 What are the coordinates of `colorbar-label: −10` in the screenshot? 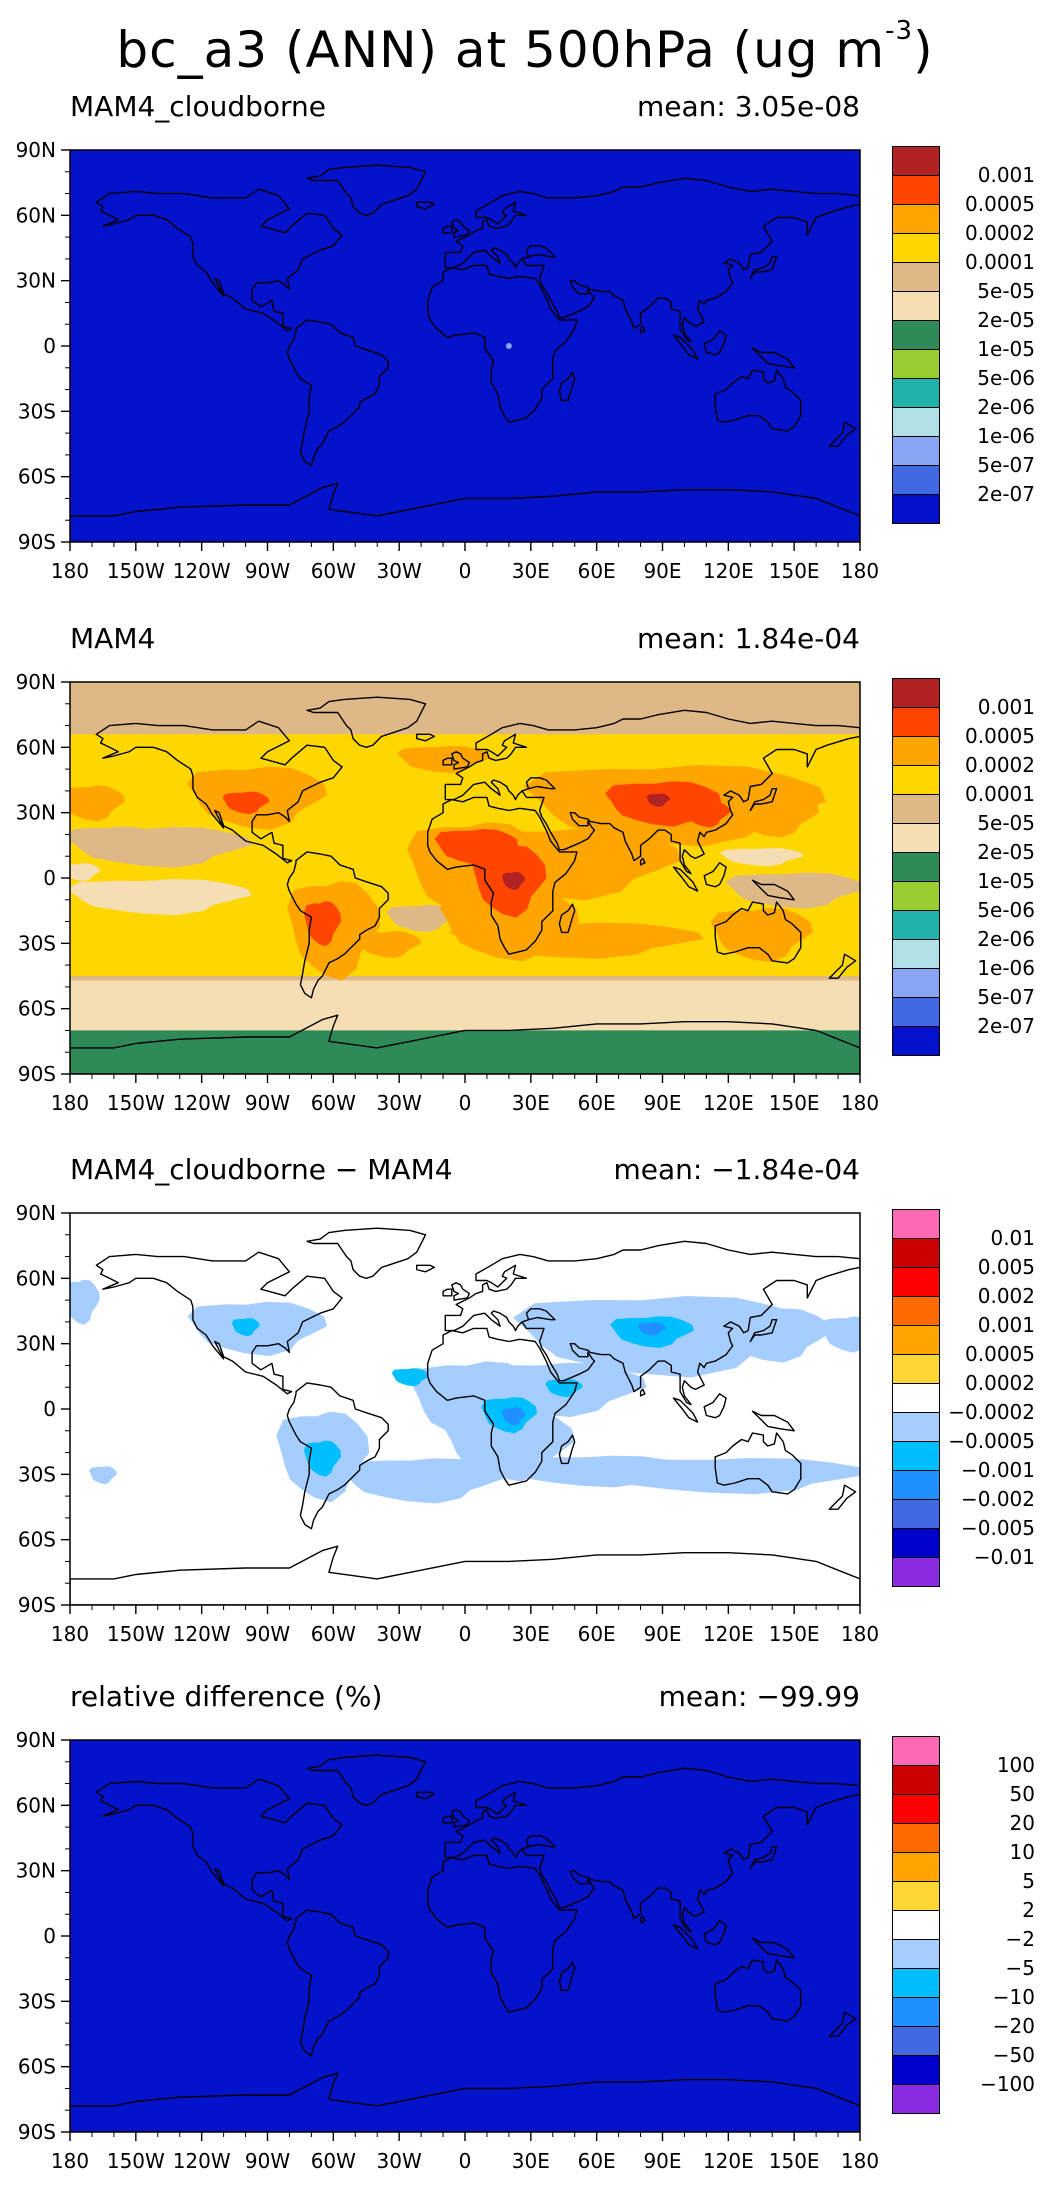 It's located at (1013, 1997).